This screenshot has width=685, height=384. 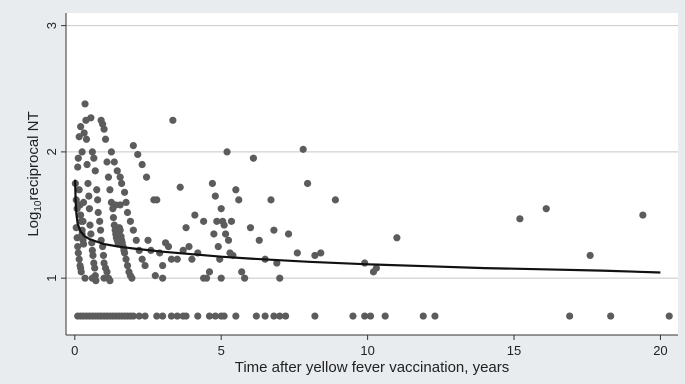 I want to click on y-tick-label-1: 2, so click(x=51, y=151).